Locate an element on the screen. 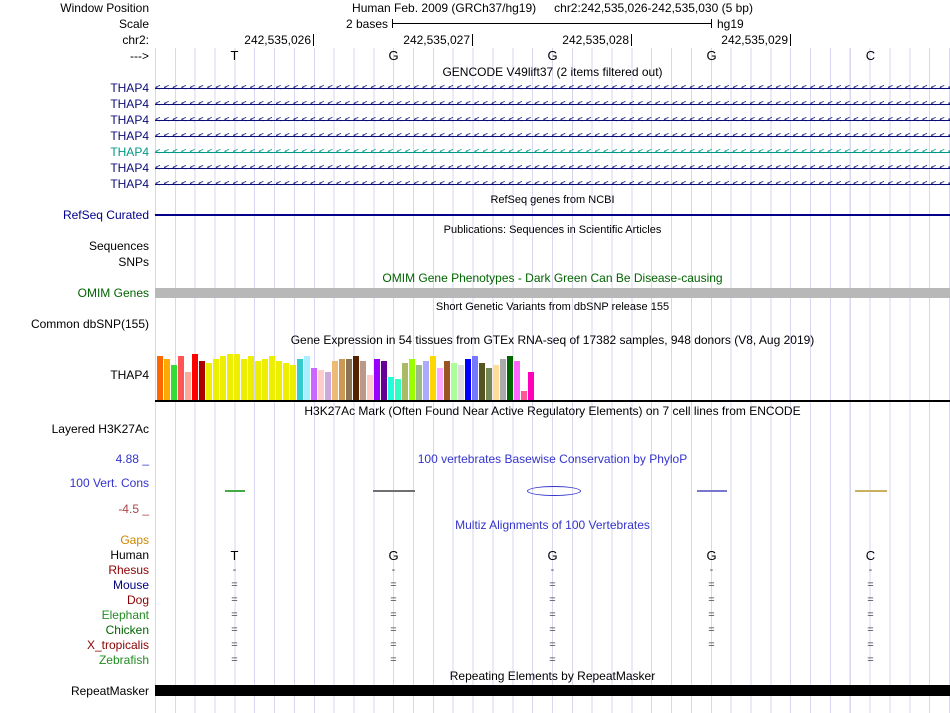  repeatmasker-track is located at coordinates (552, 691).